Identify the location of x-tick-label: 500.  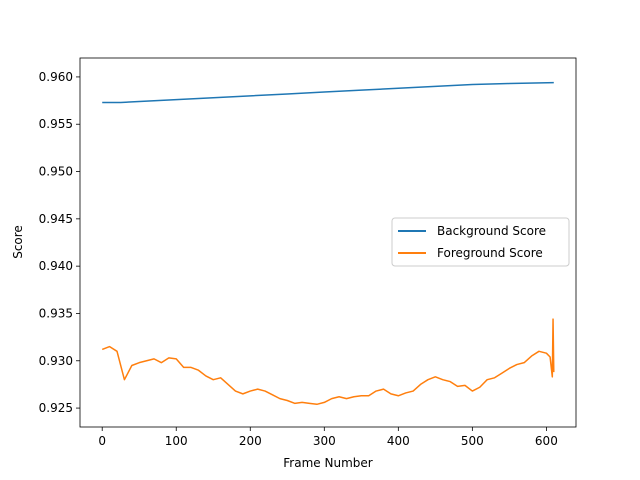
(472, 441).